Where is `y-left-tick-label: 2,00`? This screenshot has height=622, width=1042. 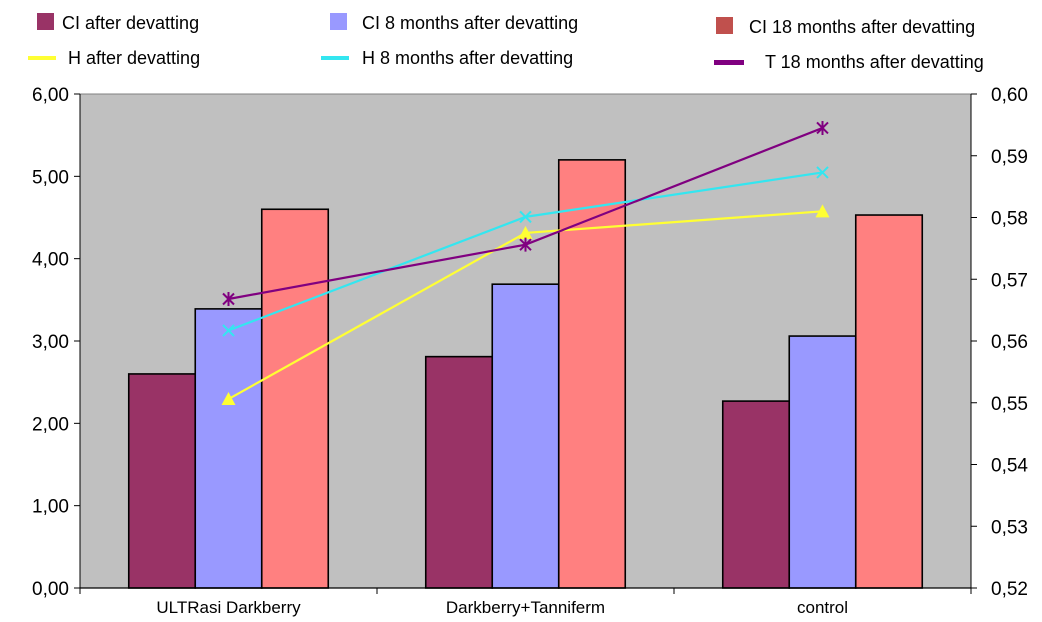
y-left-tick-label: 2,00 is located at coordinates (50, 424).